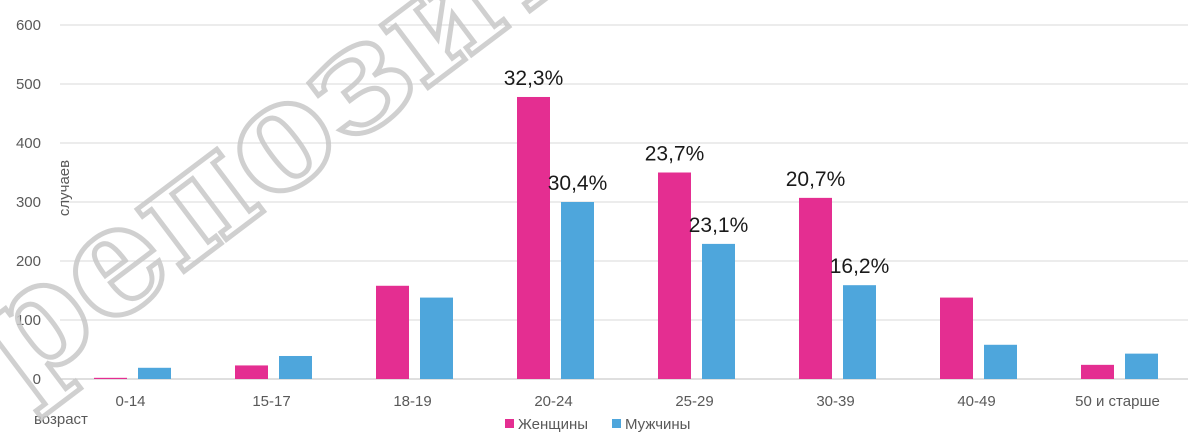  What do you see at coordinates (28, 261) in the screenshot?
I see `y-tick-label: 200` at bounding box center [28, 261].